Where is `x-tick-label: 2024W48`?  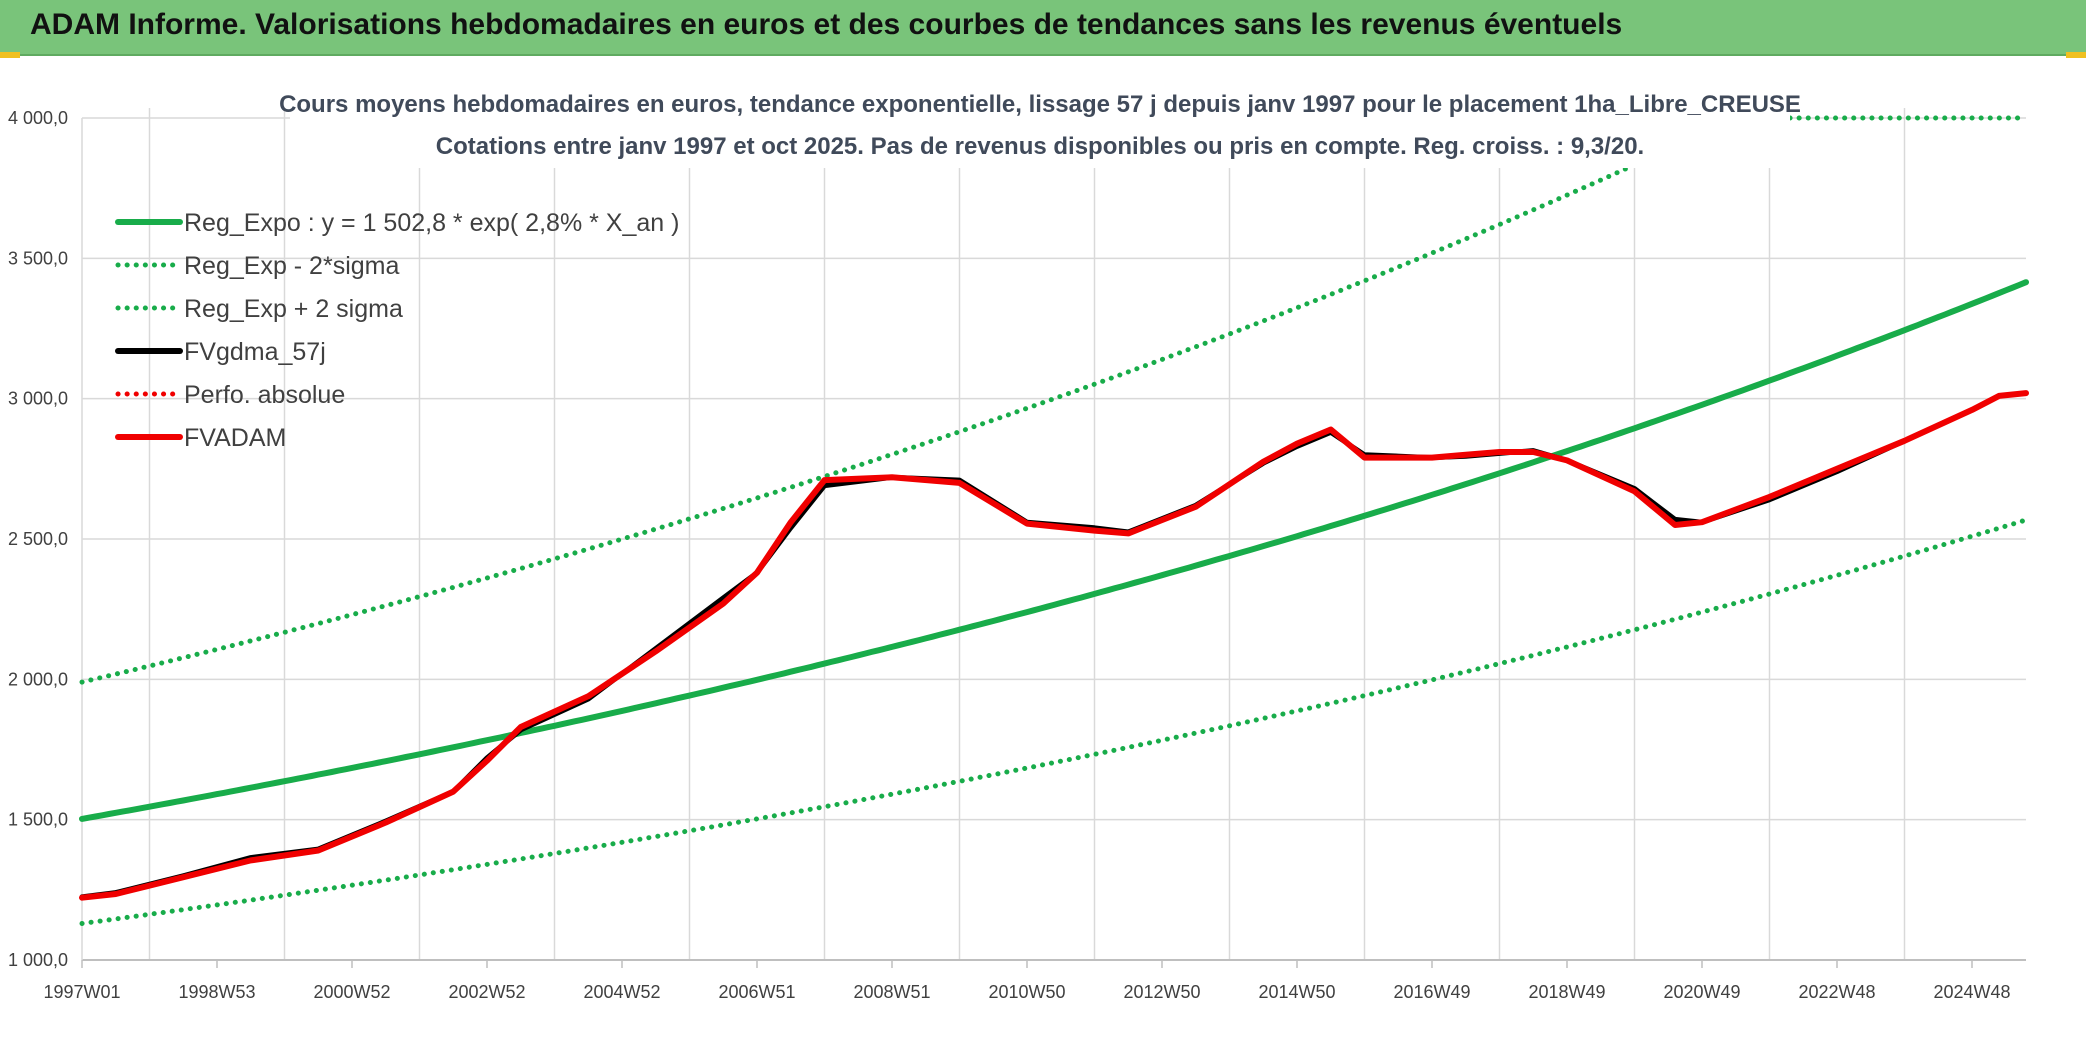 x-tick-label: 2024W48 is located at coordinates (1971, 992).